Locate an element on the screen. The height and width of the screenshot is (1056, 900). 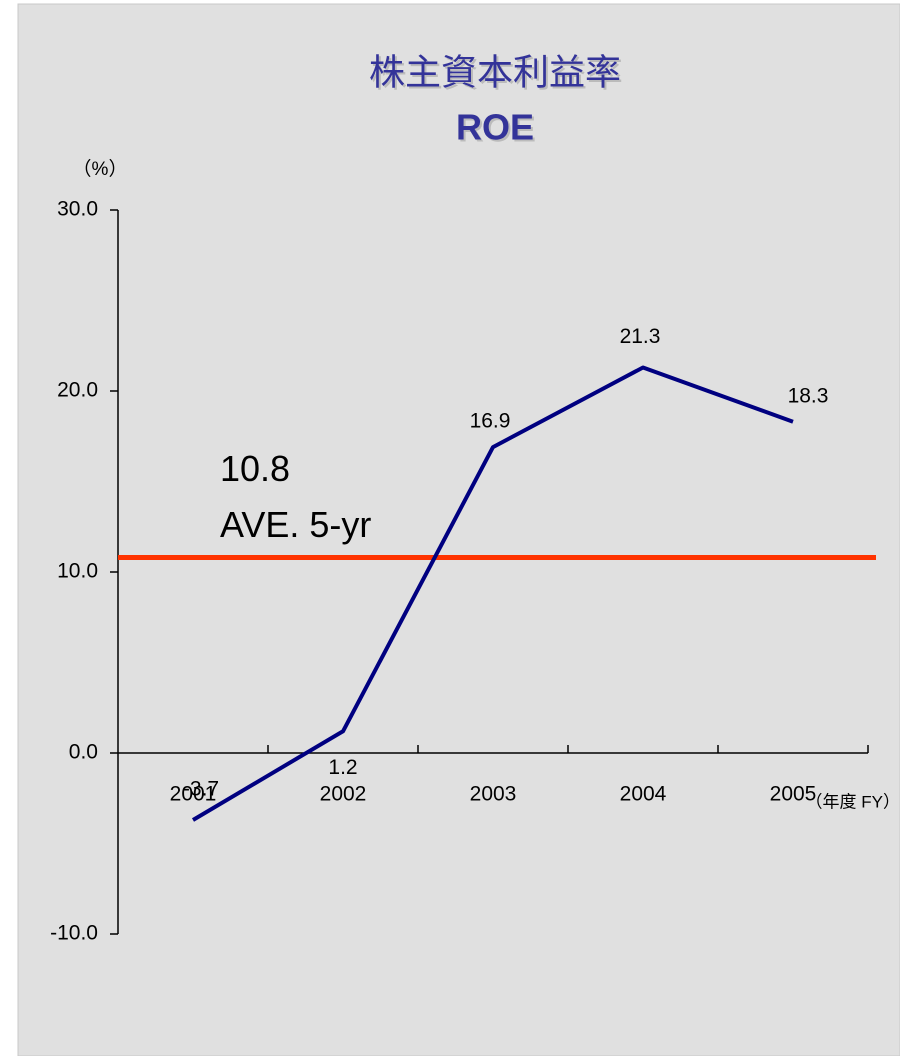
data-label: 21.3 is located at coordinates (640, 336).